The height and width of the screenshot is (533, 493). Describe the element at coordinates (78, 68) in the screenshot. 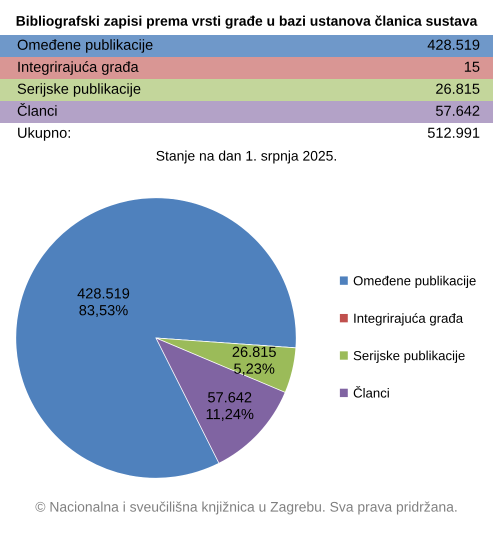

I see `category-label: Integrirajuća građa` at that location.